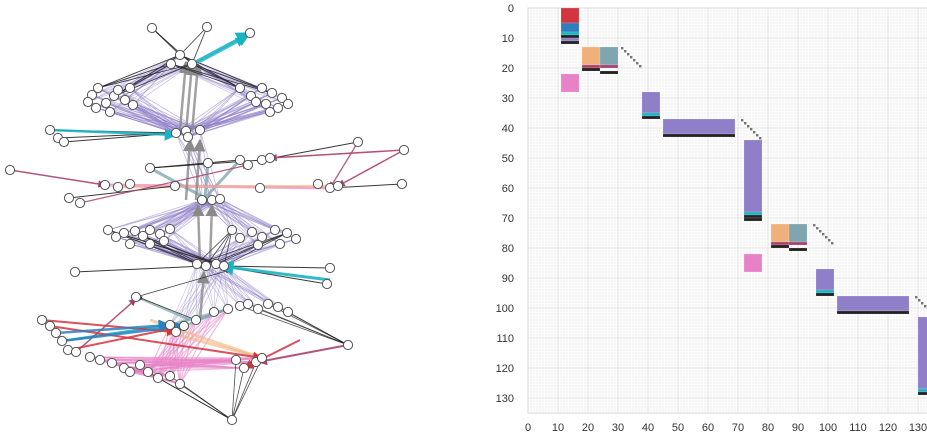  I want to click on x-tick-label: 30, so click(618, 428).